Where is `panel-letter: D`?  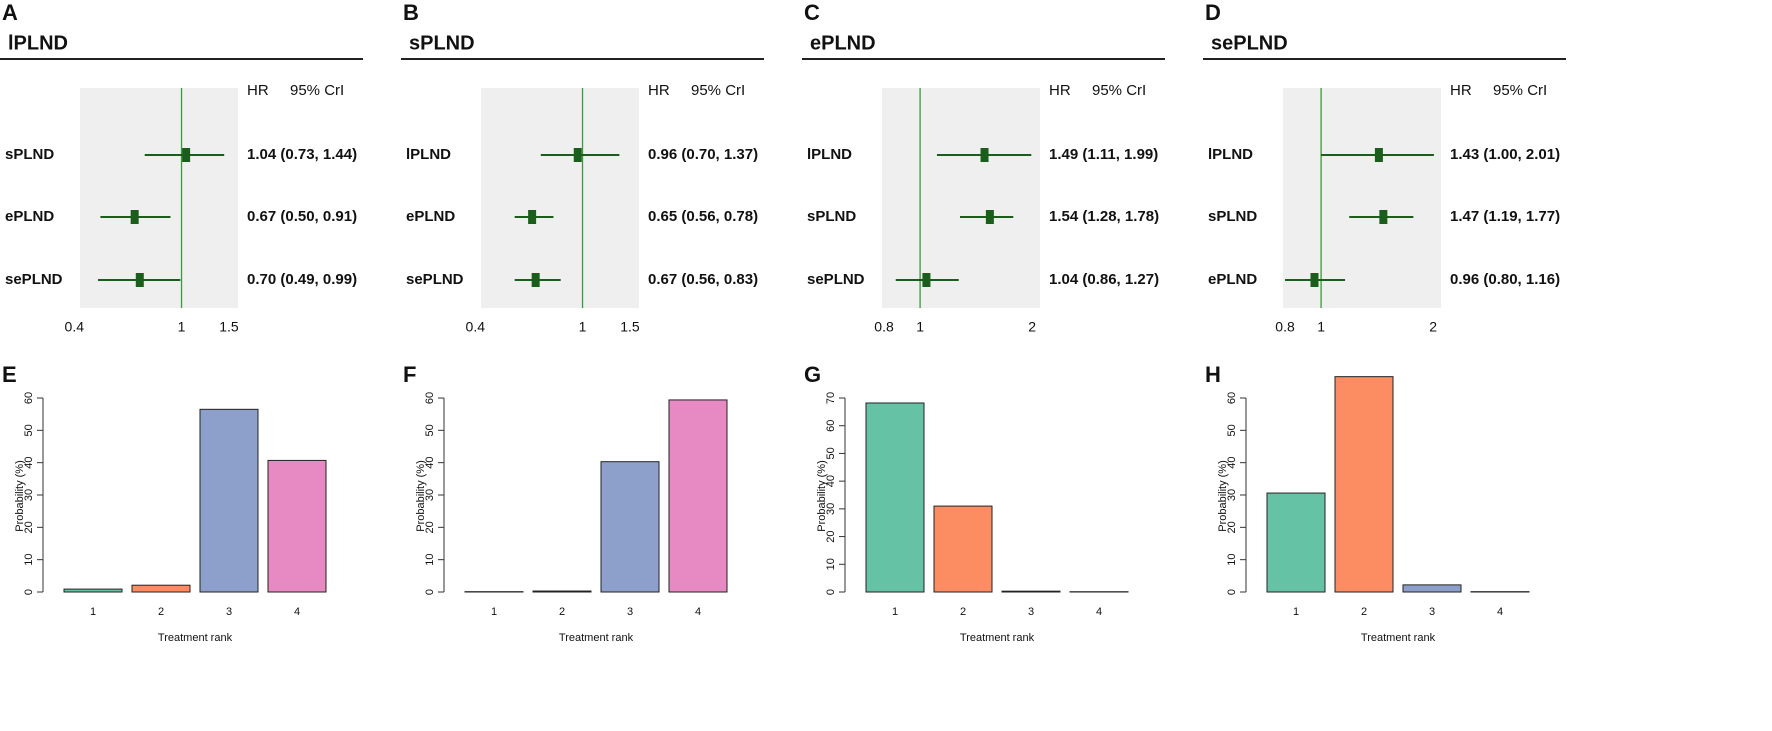 panel-letter: D is located at coordinates (1213, 12).